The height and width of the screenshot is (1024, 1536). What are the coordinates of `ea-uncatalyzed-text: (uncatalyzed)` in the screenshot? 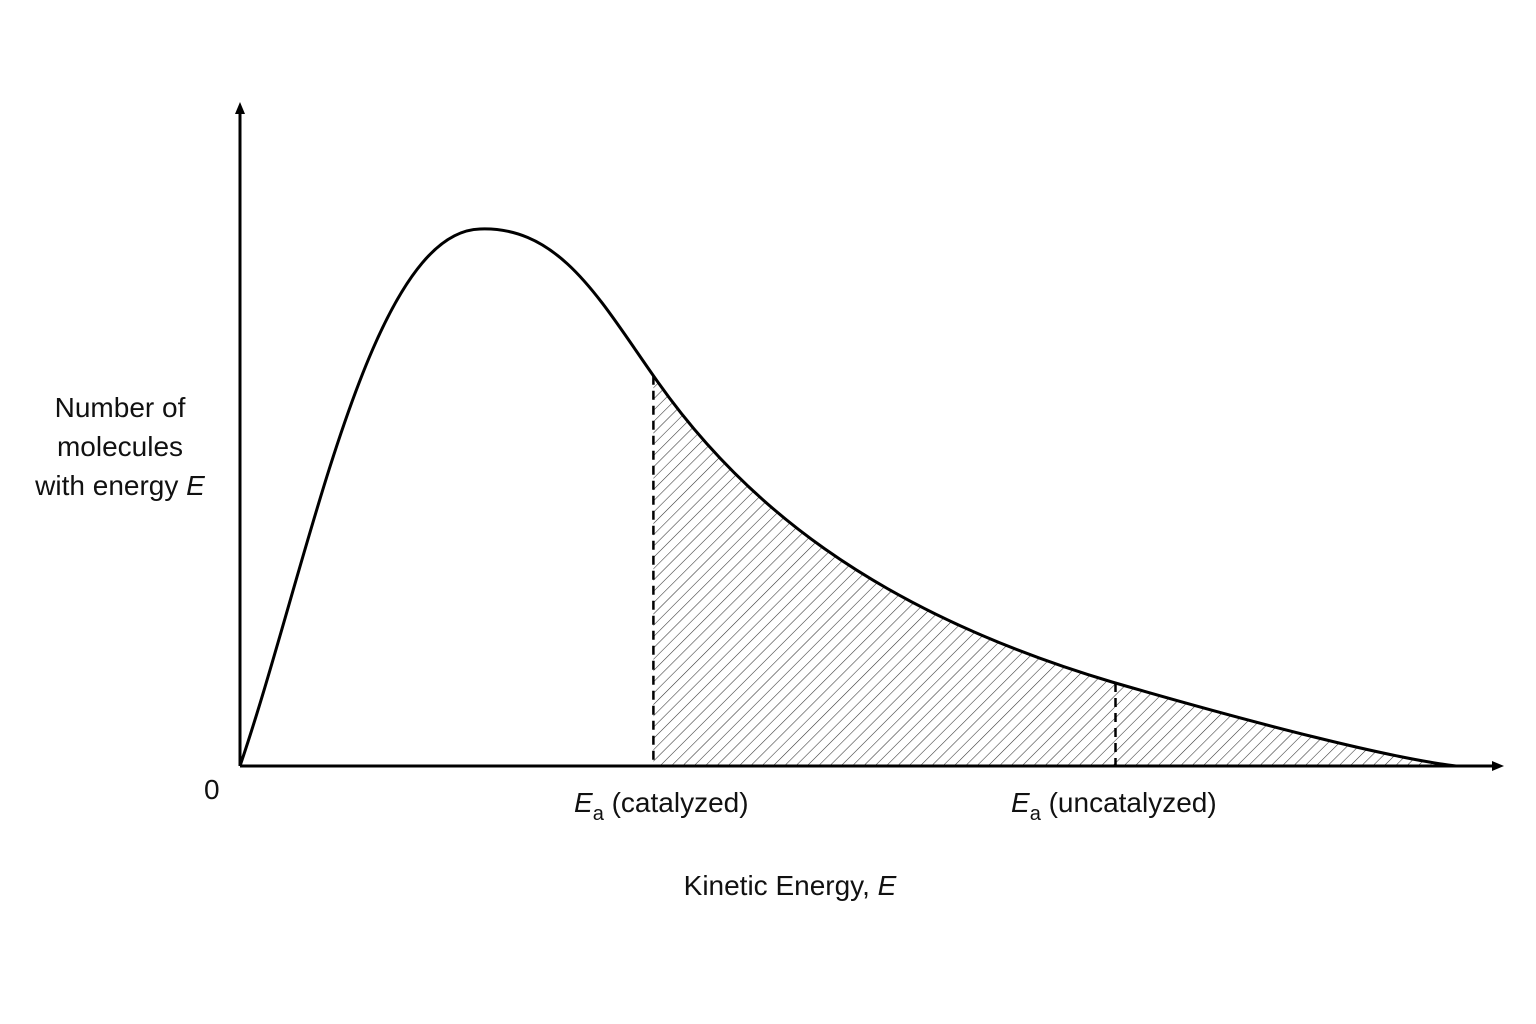 It's located at (1132, 802).